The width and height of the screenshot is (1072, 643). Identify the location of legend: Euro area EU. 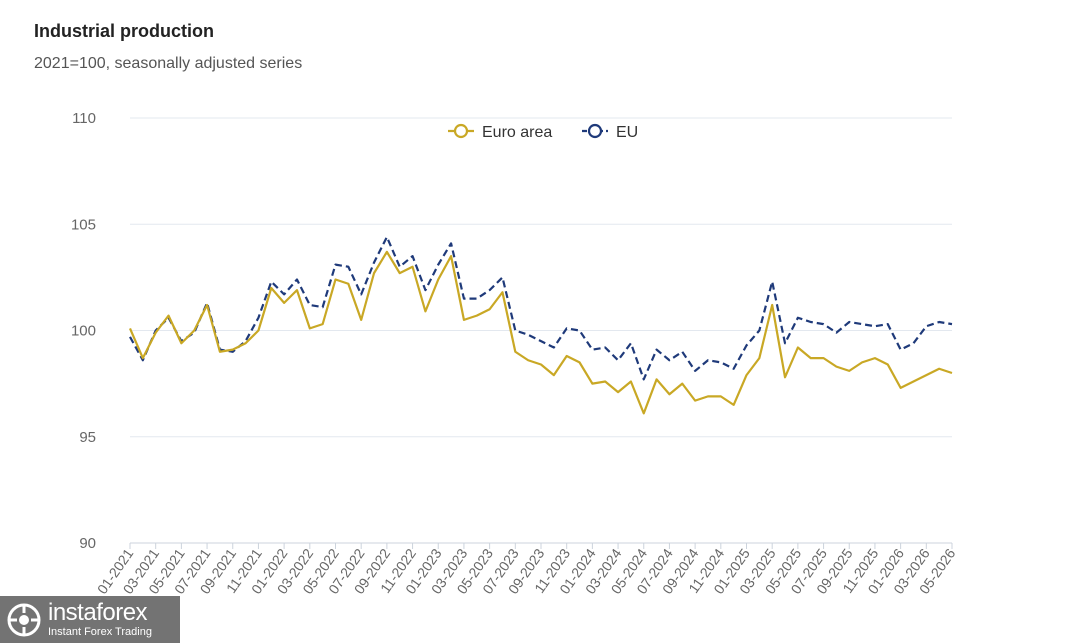
(543, 132).